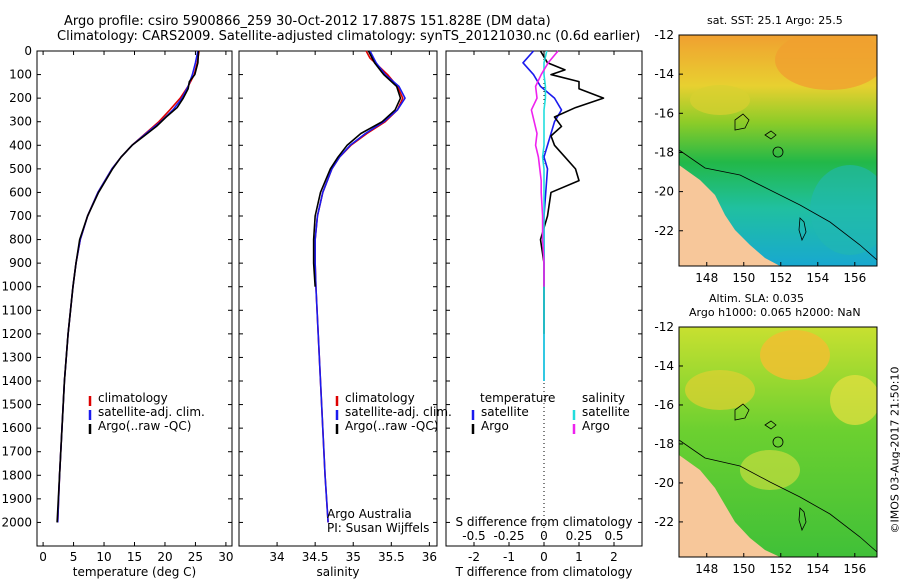 Image resolution: width=900 pixels, height=580 pixels. Describe the element at coordinates (337, 572) in the screenshot. I see `x-axis-label: salinity` at that location.